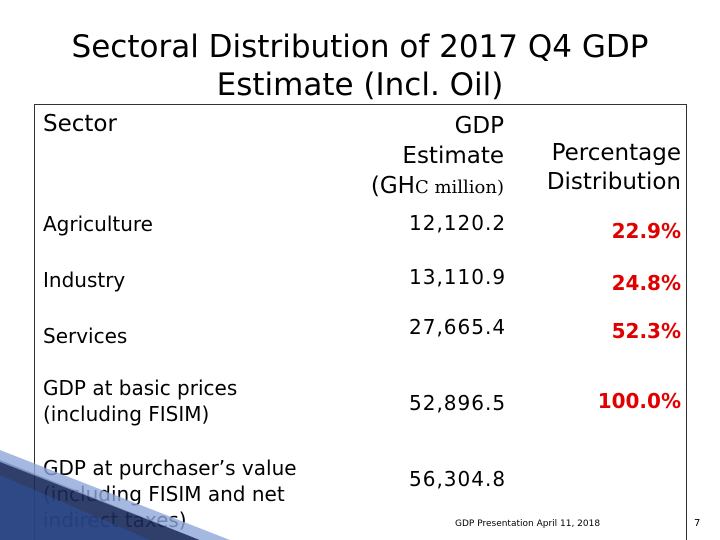 The height and width of the screenshot is (540, 720). Describe the element at coordinates (528, 524) in the screenshot. I see `footer-text: GDP Presentation April 11, 2018` at that location.